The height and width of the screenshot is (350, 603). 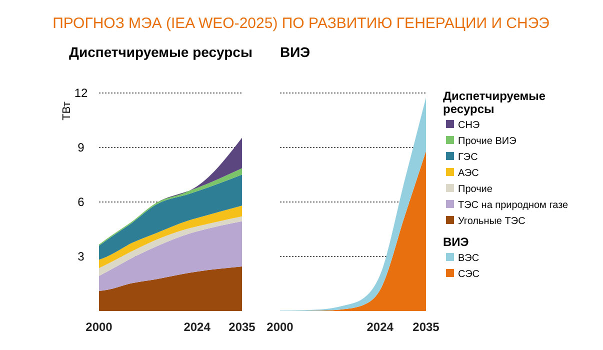 What do you see at coordinates (81, 93) in the screenshot?
I see `y-tick-label: 12` at bounding box center [81, 93].